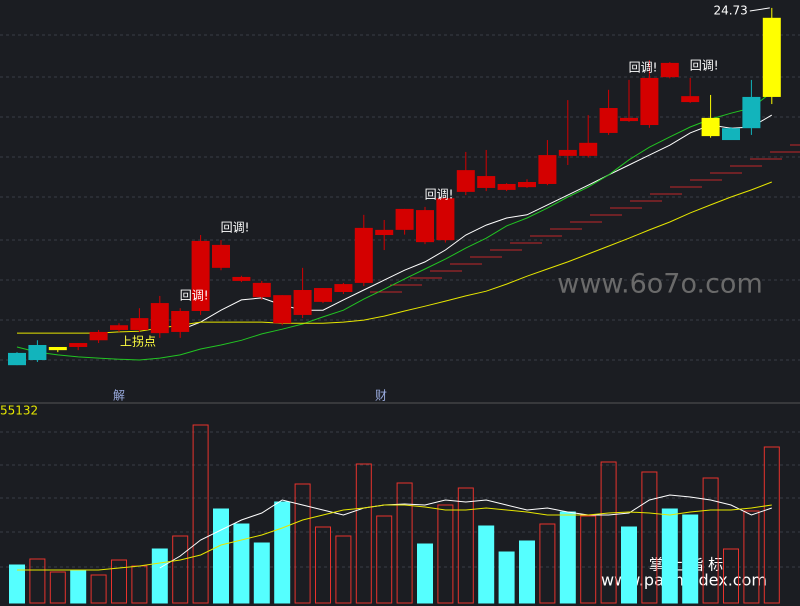 The height and width of the screenshot is (606, 800). What do you see at coordinates (19, 411) in the screenshot?
I see `volume-label: 55132` at bounding box center [19, 411].